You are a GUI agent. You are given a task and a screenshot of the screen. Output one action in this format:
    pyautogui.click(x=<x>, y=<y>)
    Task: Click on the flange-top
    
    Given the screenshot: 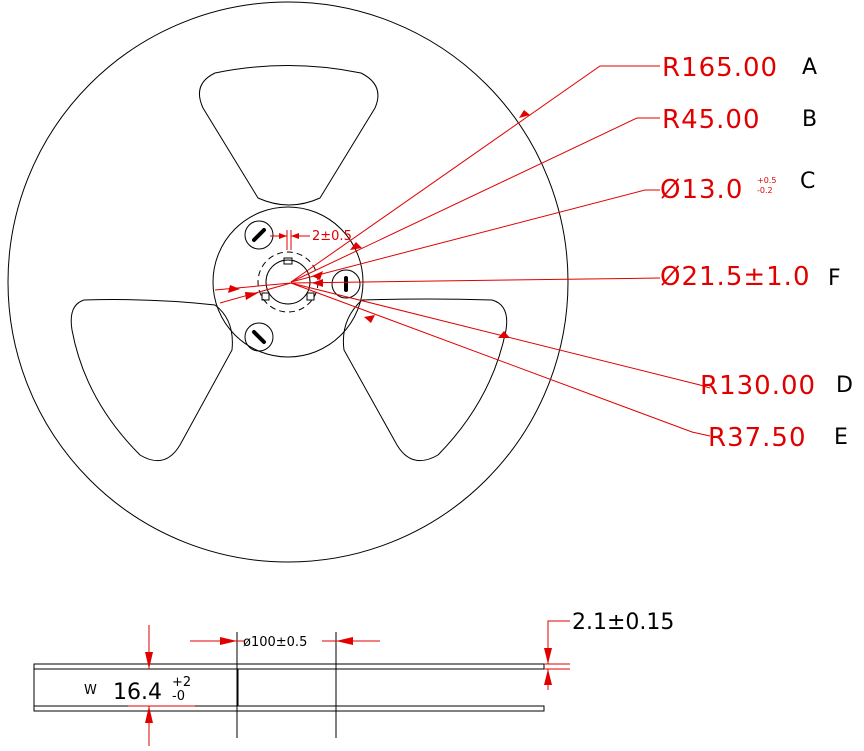 What is the action you would take?
    pyautogui.click(x=289, y=666)
    